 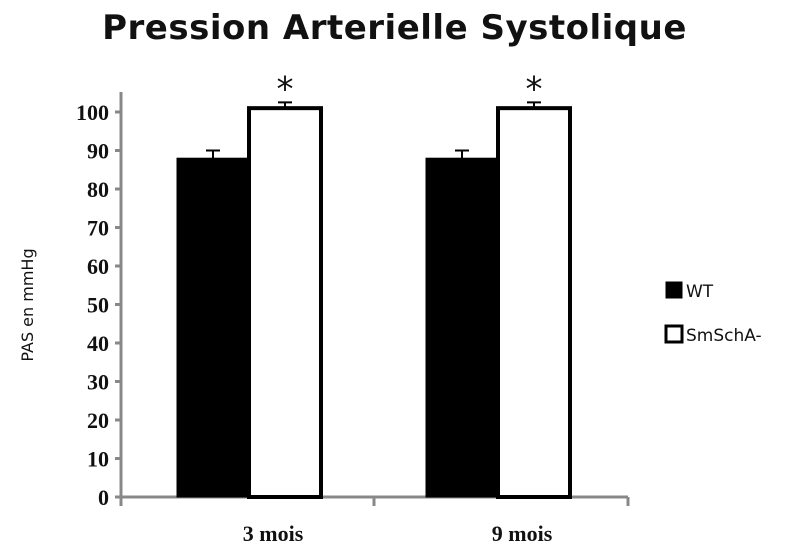 What do you see at coordinates (98, 459) in the screenshot?
I see `y-tick-label: 10` at bounding box center [98, 459].